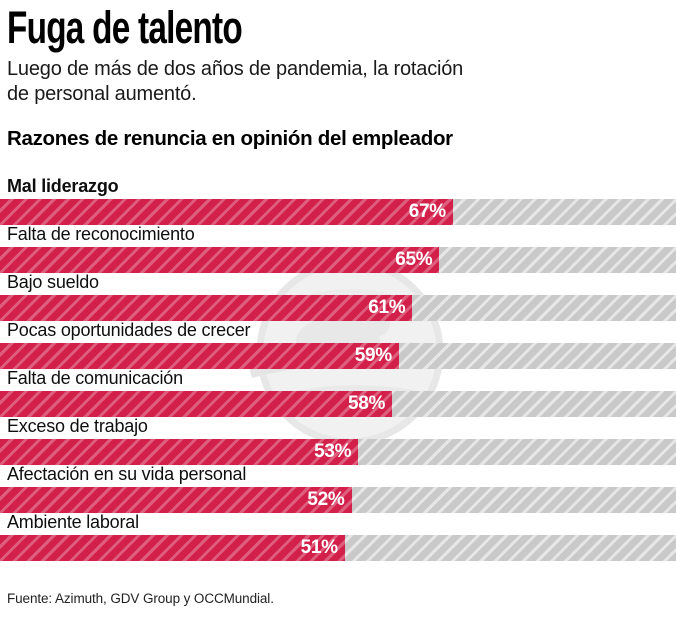 This screenshot has height=620, width=676. What do you see at coordinates (196, 404) in the screenshot?
I see `bar-fill: 58%` at bounding box center [196, 404].